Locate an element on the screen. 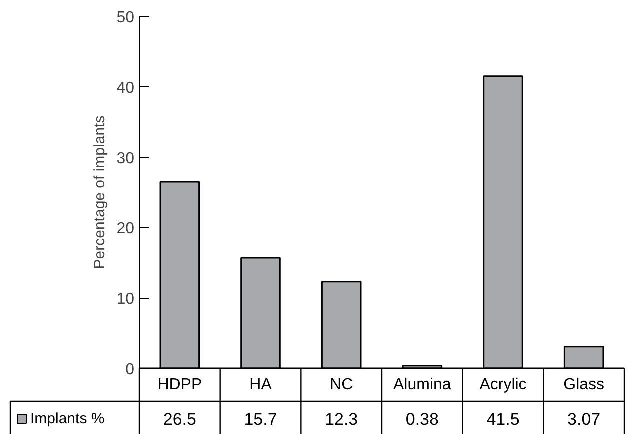 This screenshot has width=628, height=434. x-tick-label: Acrylic is located at coordinates (503, 385).